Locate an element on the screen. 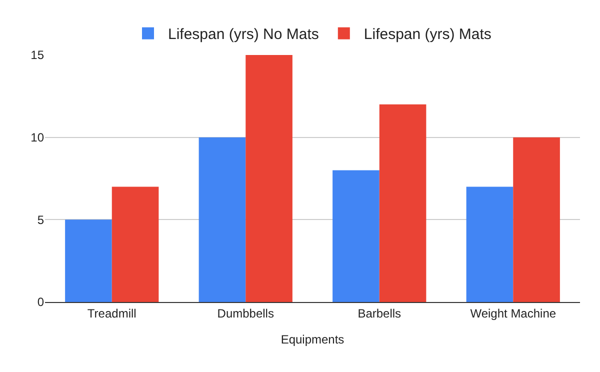 The image size is (600, 372). legend-label: Lifespan (yrs) No Mats is located at coordinates (243, 35).